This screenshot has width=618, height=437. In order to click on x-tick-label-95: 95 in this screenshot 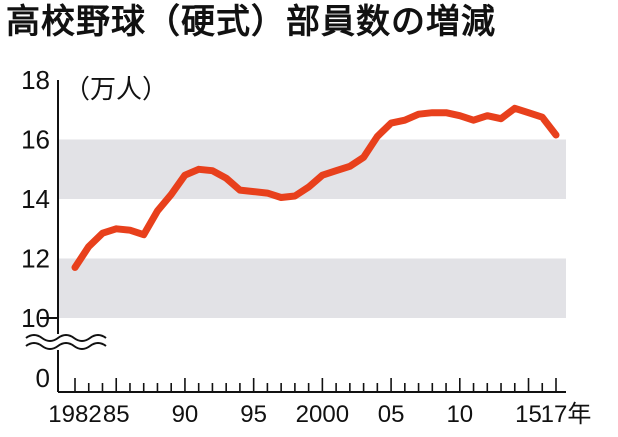, I will do `click(253, 414)`.